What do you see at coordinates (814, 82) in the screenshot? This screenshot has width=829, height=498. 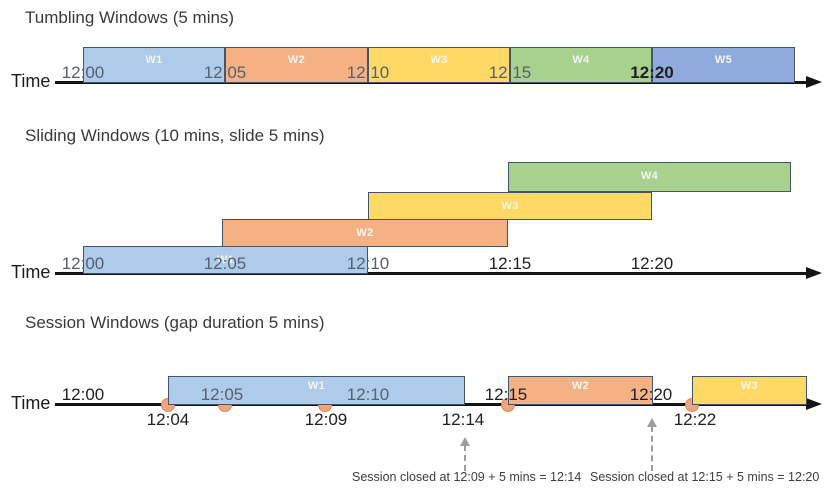 I see `axis-arrowhead-icon-tumbling` at bounding box center [814, 82].